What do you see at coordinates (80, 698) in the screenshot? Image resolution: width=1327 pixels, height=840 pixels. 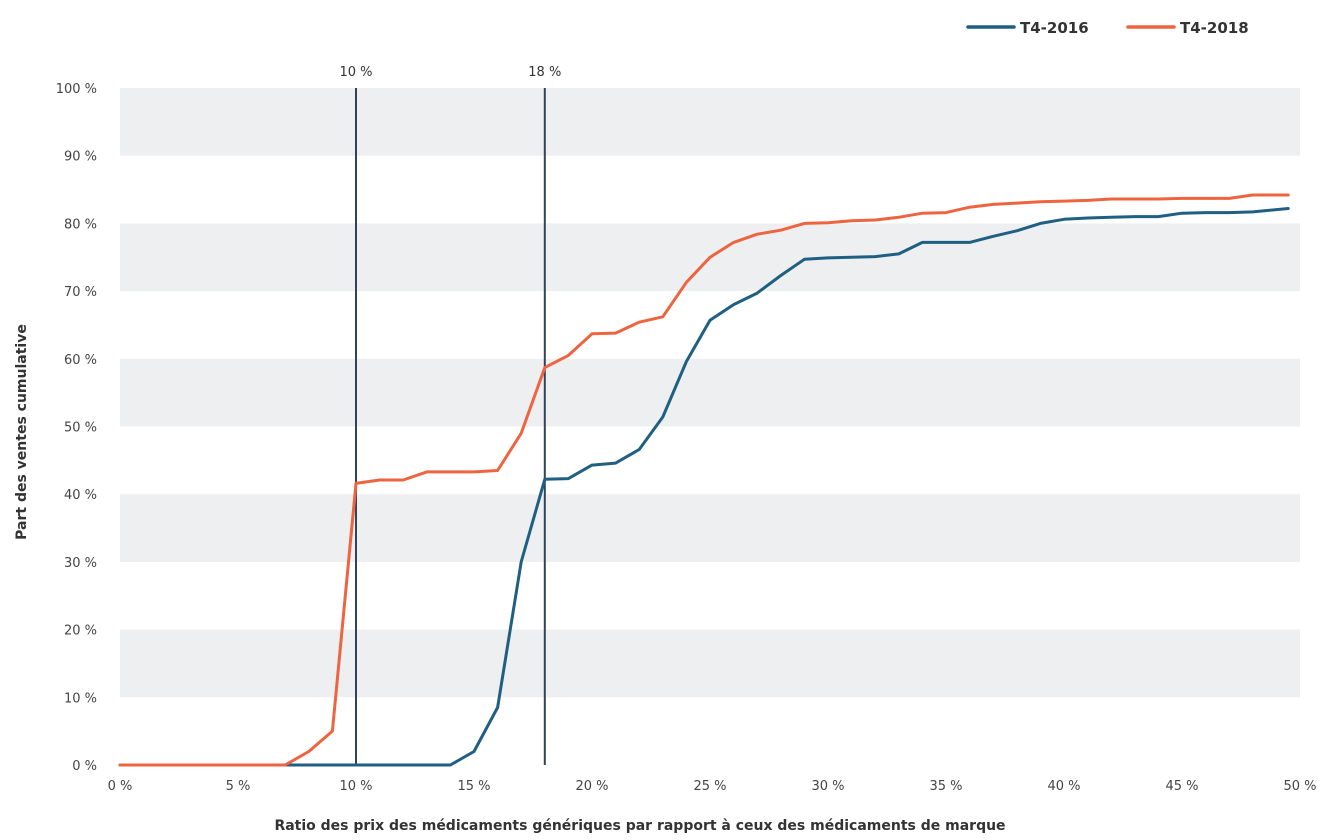 I see `y-tick-label: 10 %` at bounding box center [80, 698].